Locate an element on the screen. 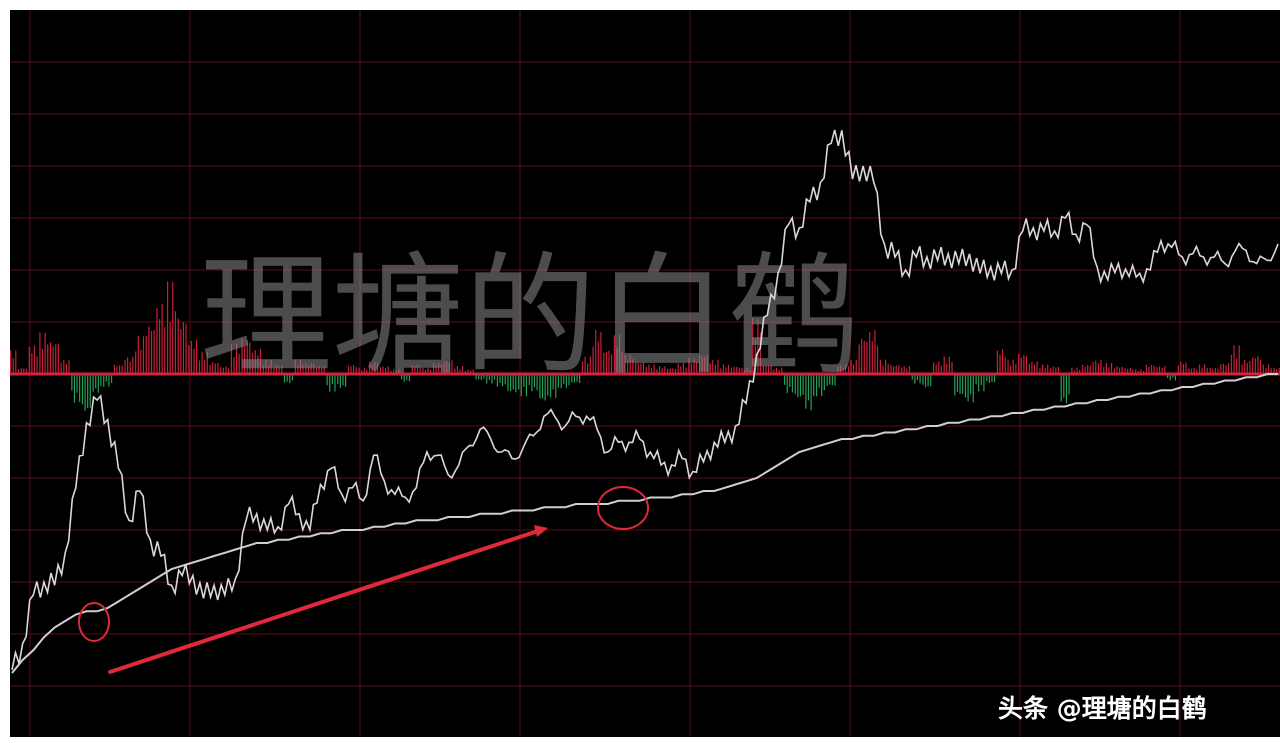  watermark-text: 理塘的白鹤 is located at coordinates (530, 317).